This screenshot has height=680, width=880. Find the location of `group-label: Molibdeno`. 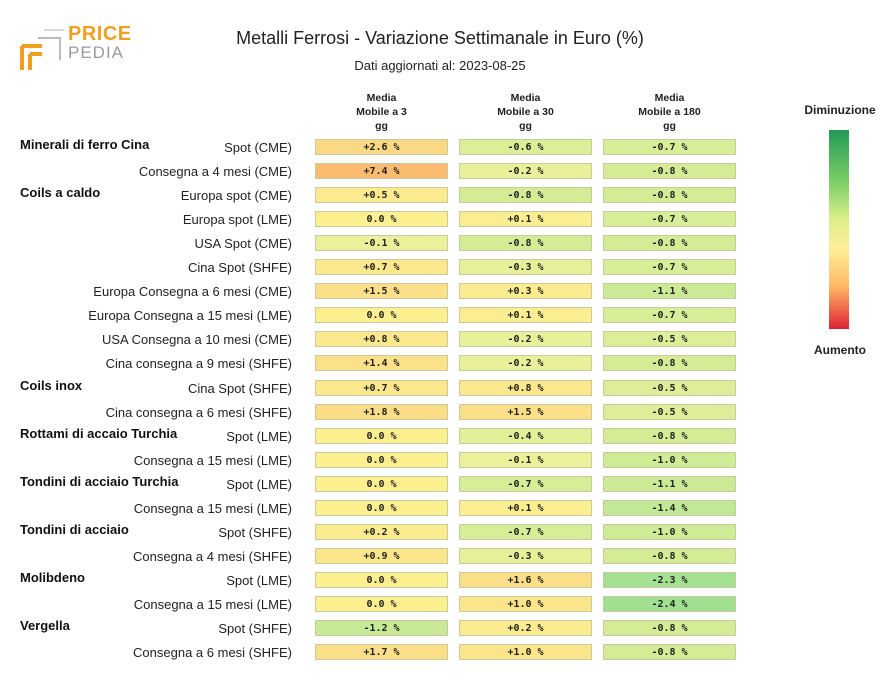

group-label: Molibdeno is located at coordinates (52, 577).